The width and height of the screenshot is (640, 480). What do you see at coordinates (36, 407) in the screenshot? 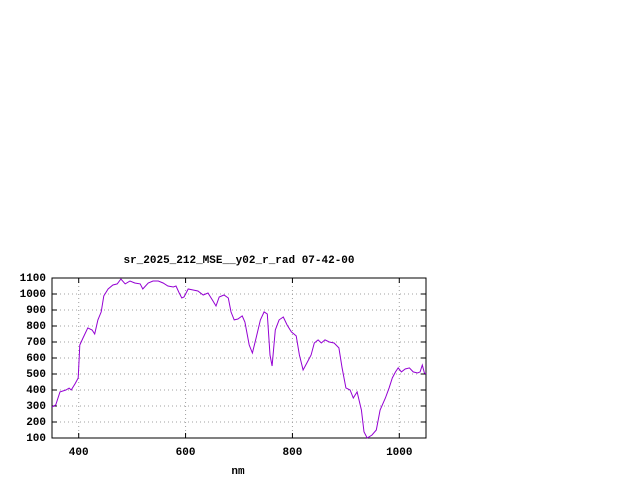
I see `y-tick-label: 300` at bounding box center [36, 407].